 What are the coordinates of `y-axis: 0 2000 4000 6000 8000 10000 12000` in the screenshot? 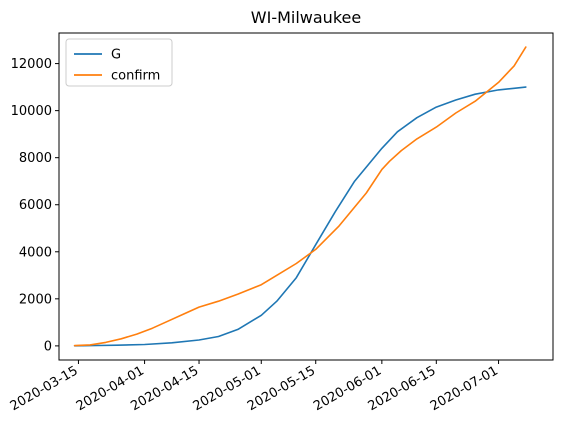 It's located at (35, 205).